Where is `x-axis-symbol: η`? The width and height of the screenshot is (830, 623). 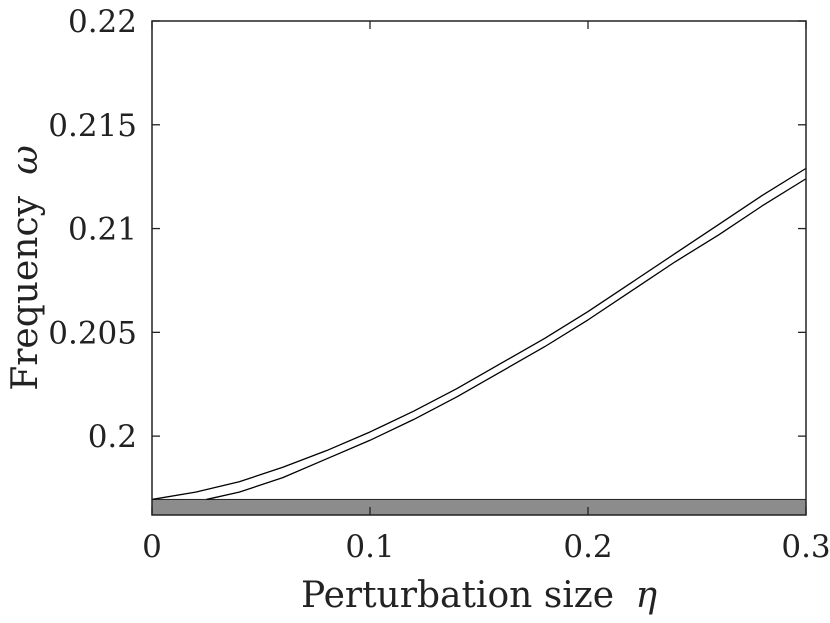
x-axis-symbol: η is located at coordinates (646, 595).